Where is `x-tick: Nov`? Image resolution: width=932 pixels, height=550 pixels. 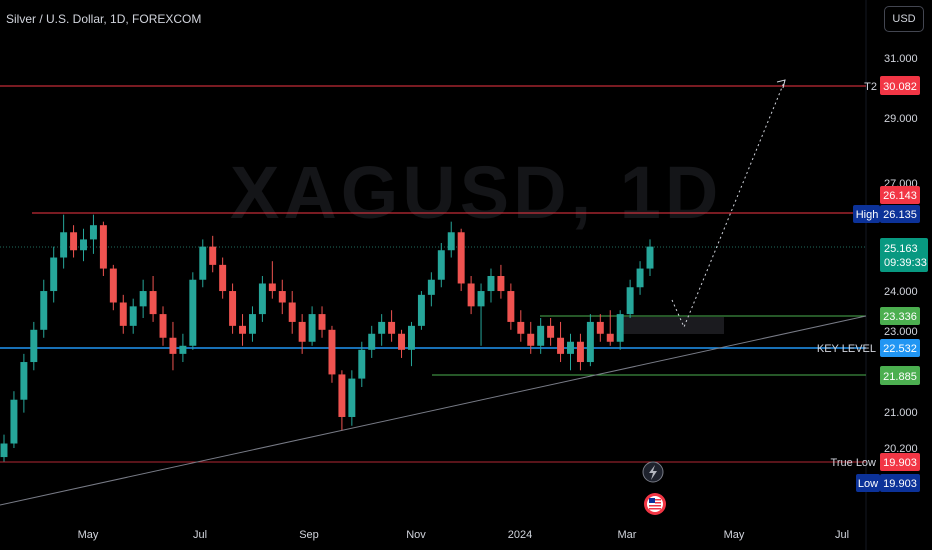 x-tick: Nov is located at coordinates (416, 535).